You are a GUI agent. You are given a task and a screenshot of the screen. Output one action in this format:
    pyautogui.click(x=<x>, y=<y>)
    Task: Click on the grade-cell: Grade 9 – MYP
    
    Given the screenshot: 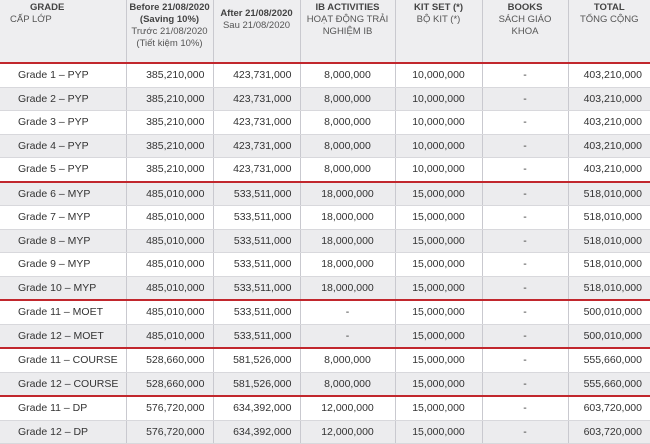 What is the action you would take?
    pyautogui.click(x=63, y=264)
    